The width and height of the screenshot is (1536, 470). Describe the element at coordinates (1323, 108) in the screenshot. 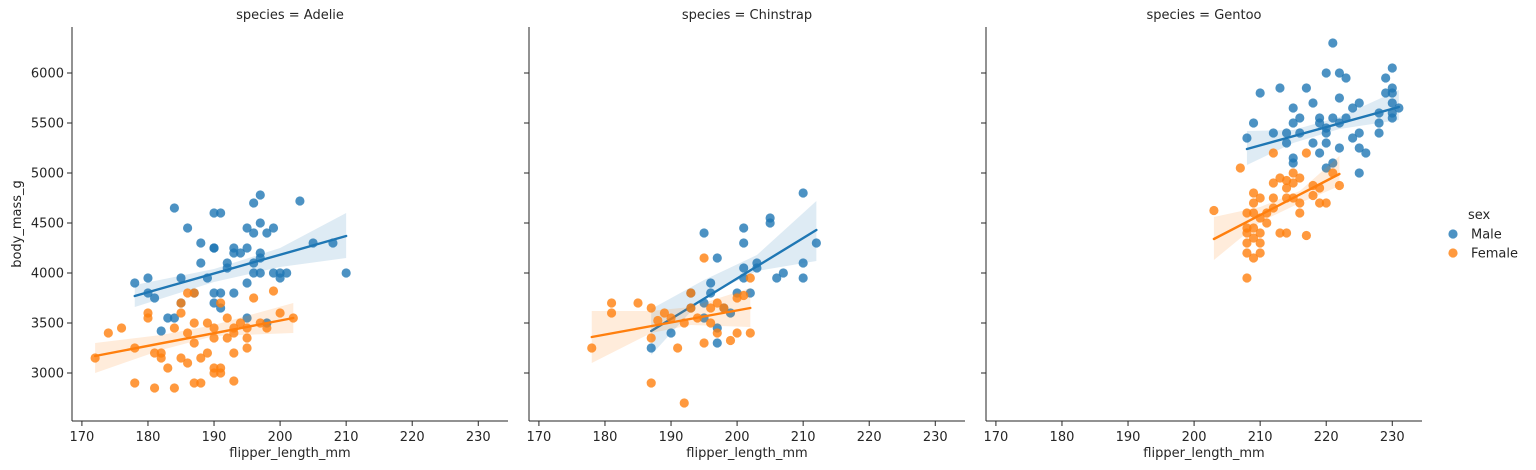

I see `series-male` at that location.